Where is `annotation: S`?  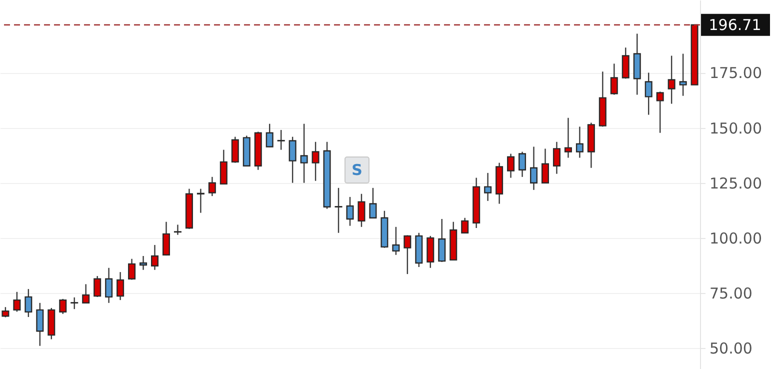
annotation: S is located at coordinates (357, 170).